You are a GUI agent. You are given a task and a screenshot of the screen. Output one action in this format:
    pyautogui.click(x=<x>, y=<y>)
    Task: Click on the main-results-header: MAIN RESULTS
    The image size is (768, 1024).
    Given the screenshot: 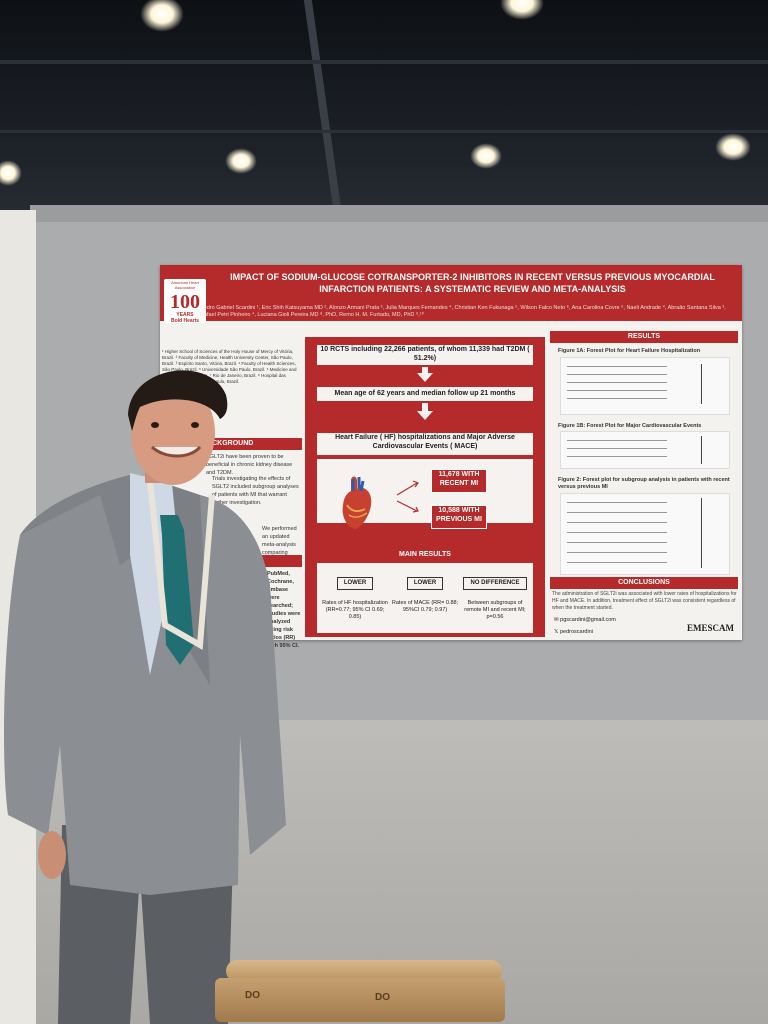 What is the action you would take?
    pyautogui.click(x=425, y=554)
    